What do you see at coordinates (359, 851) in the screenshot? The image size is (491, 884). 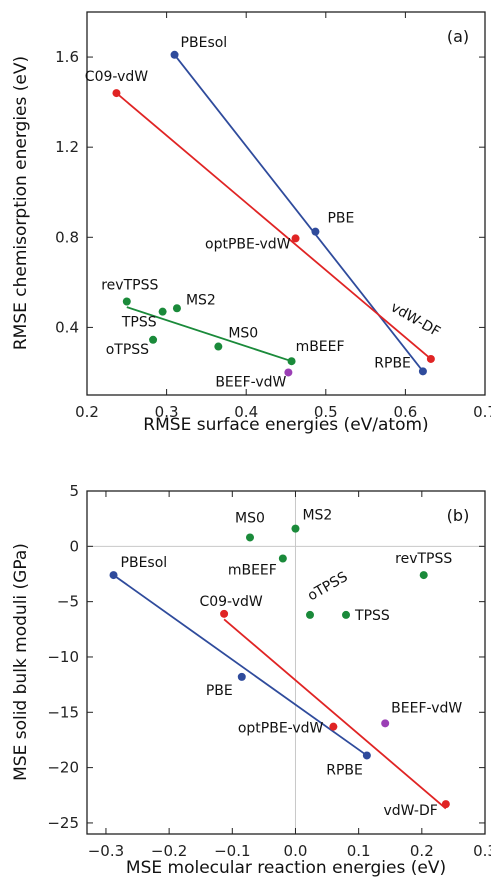 I see `x-tick-label: 0.1` at bounding box center [359, 851].